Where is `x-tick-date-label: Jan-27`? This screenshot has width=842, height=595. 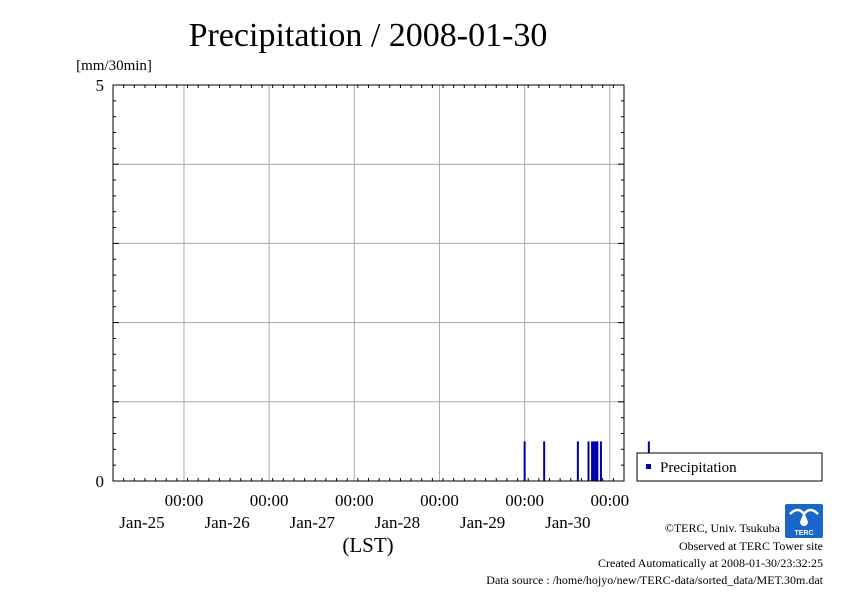
x-tick-date-label: Jan-27 is located at coordinates (313, 522).